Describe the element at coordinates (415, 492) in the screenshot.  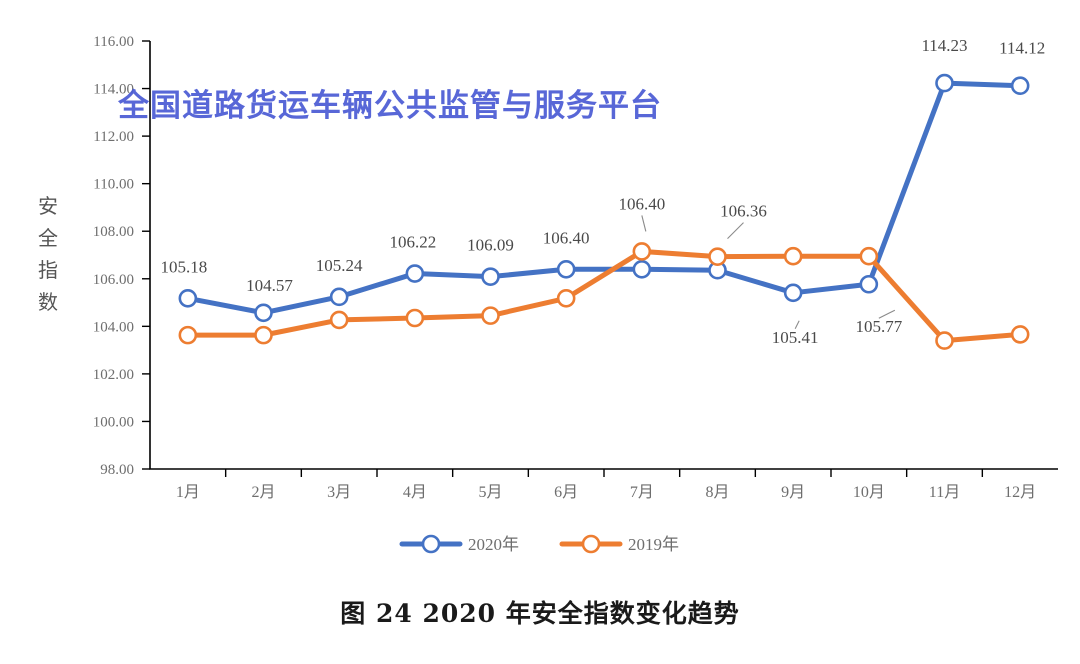
I see `x-tick-label-4: 4月` at that location.